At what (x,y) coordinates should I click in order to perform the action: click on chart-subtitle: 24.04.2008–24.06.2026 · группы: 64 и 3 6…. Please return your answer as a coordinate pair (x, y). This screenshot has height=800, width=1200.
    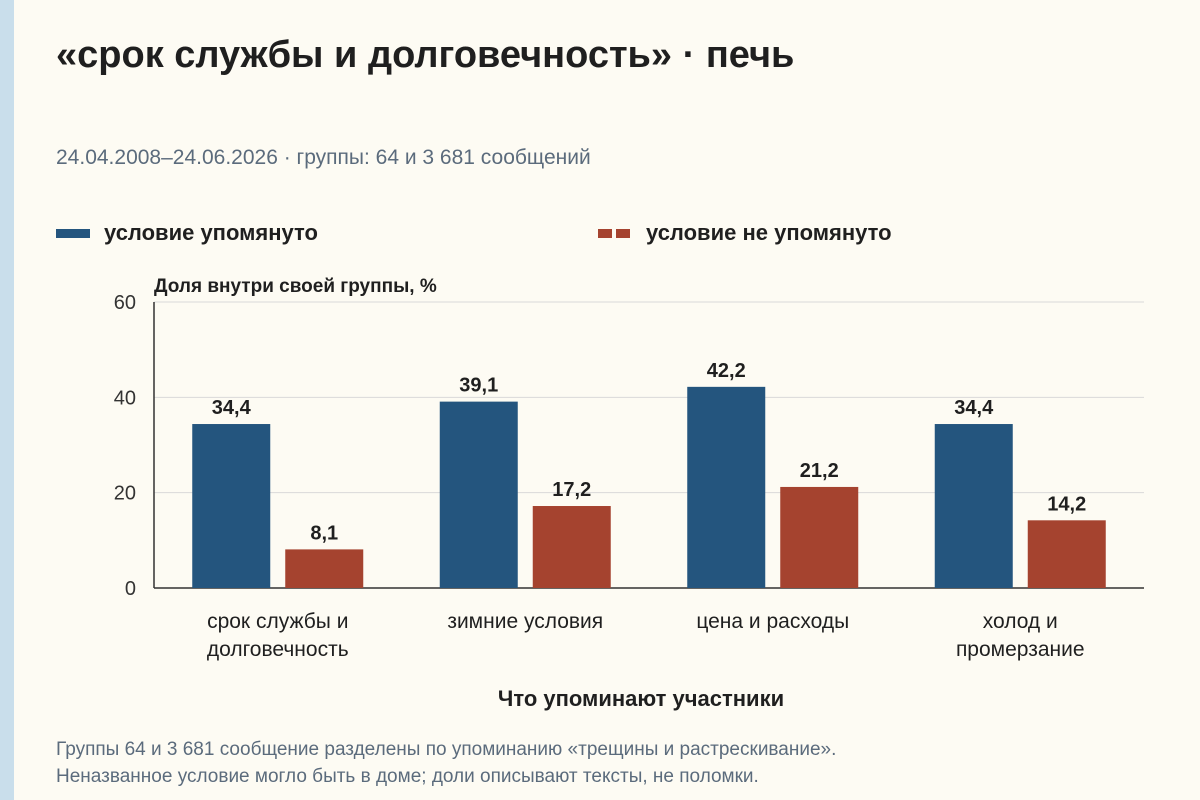
    Looking at the image, I should click on (323, 157).